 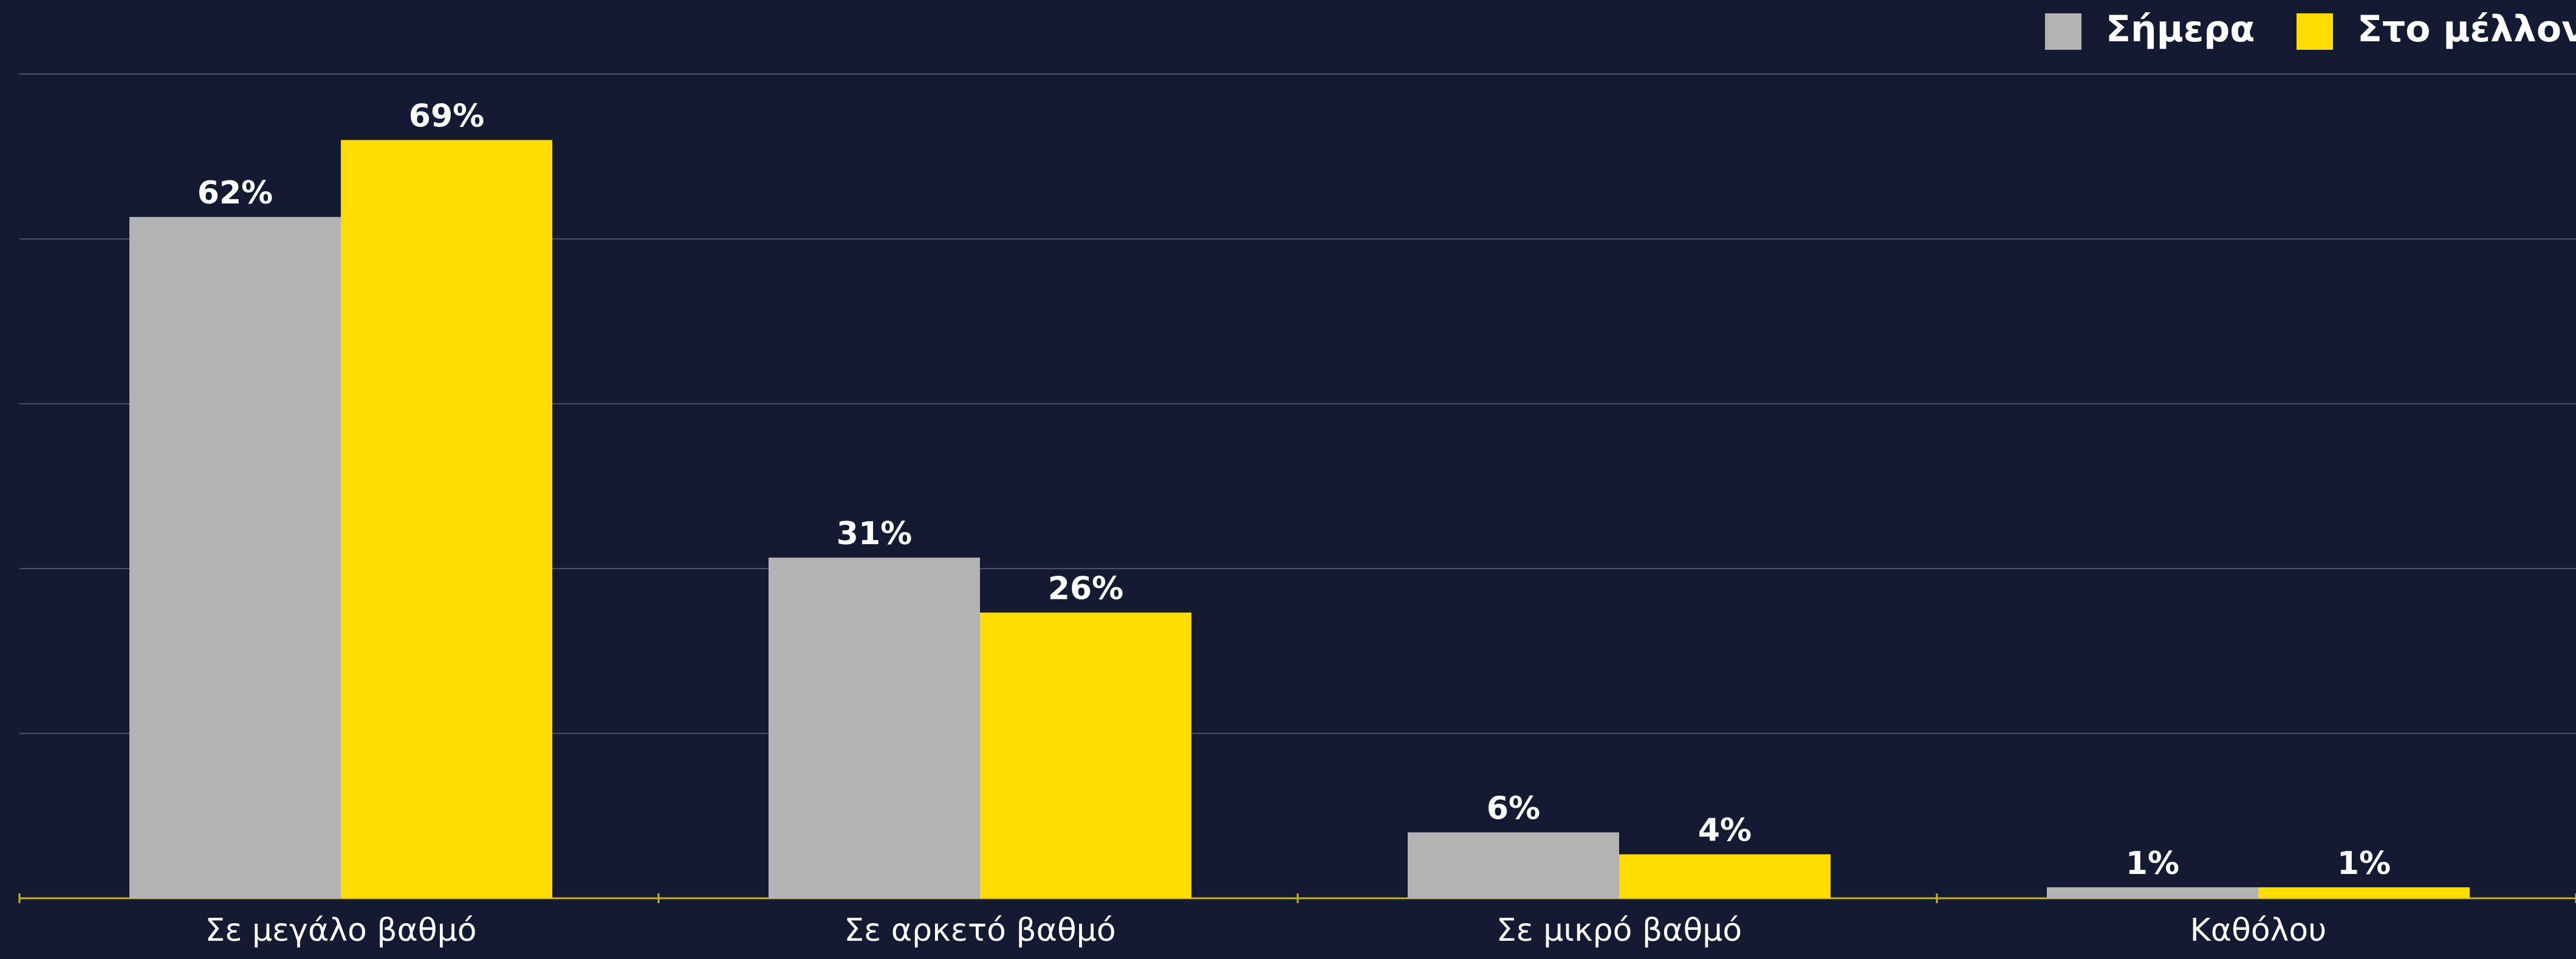 What do you see at coordinates (1725, 831) in the screenshot?
I see `value-label: 4%` at bounding box center [1725, 831].